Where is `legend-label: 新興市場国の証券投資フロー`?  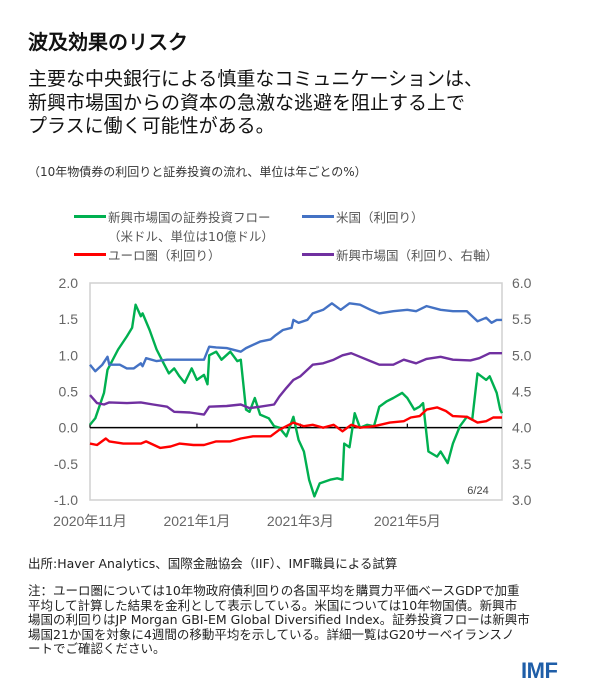
legend-label: 新興市場国の証券投資フロー is located at coordinates (189, 217).